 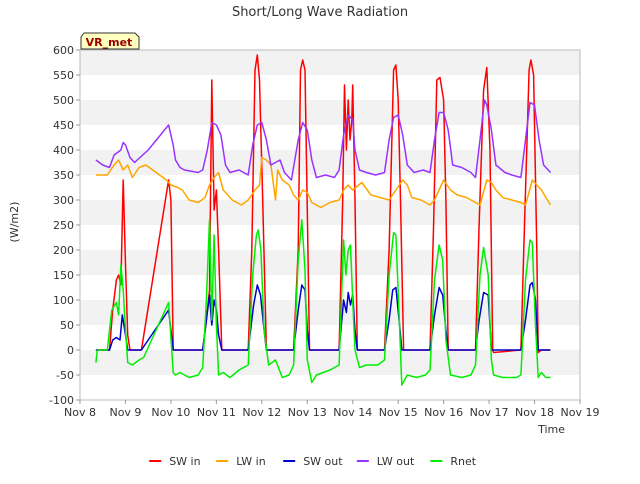 What do you see at coordinates (216, 412) in the screenshot?
I see `x-tick-label: Nov 11` at bounding box center [216, 412].